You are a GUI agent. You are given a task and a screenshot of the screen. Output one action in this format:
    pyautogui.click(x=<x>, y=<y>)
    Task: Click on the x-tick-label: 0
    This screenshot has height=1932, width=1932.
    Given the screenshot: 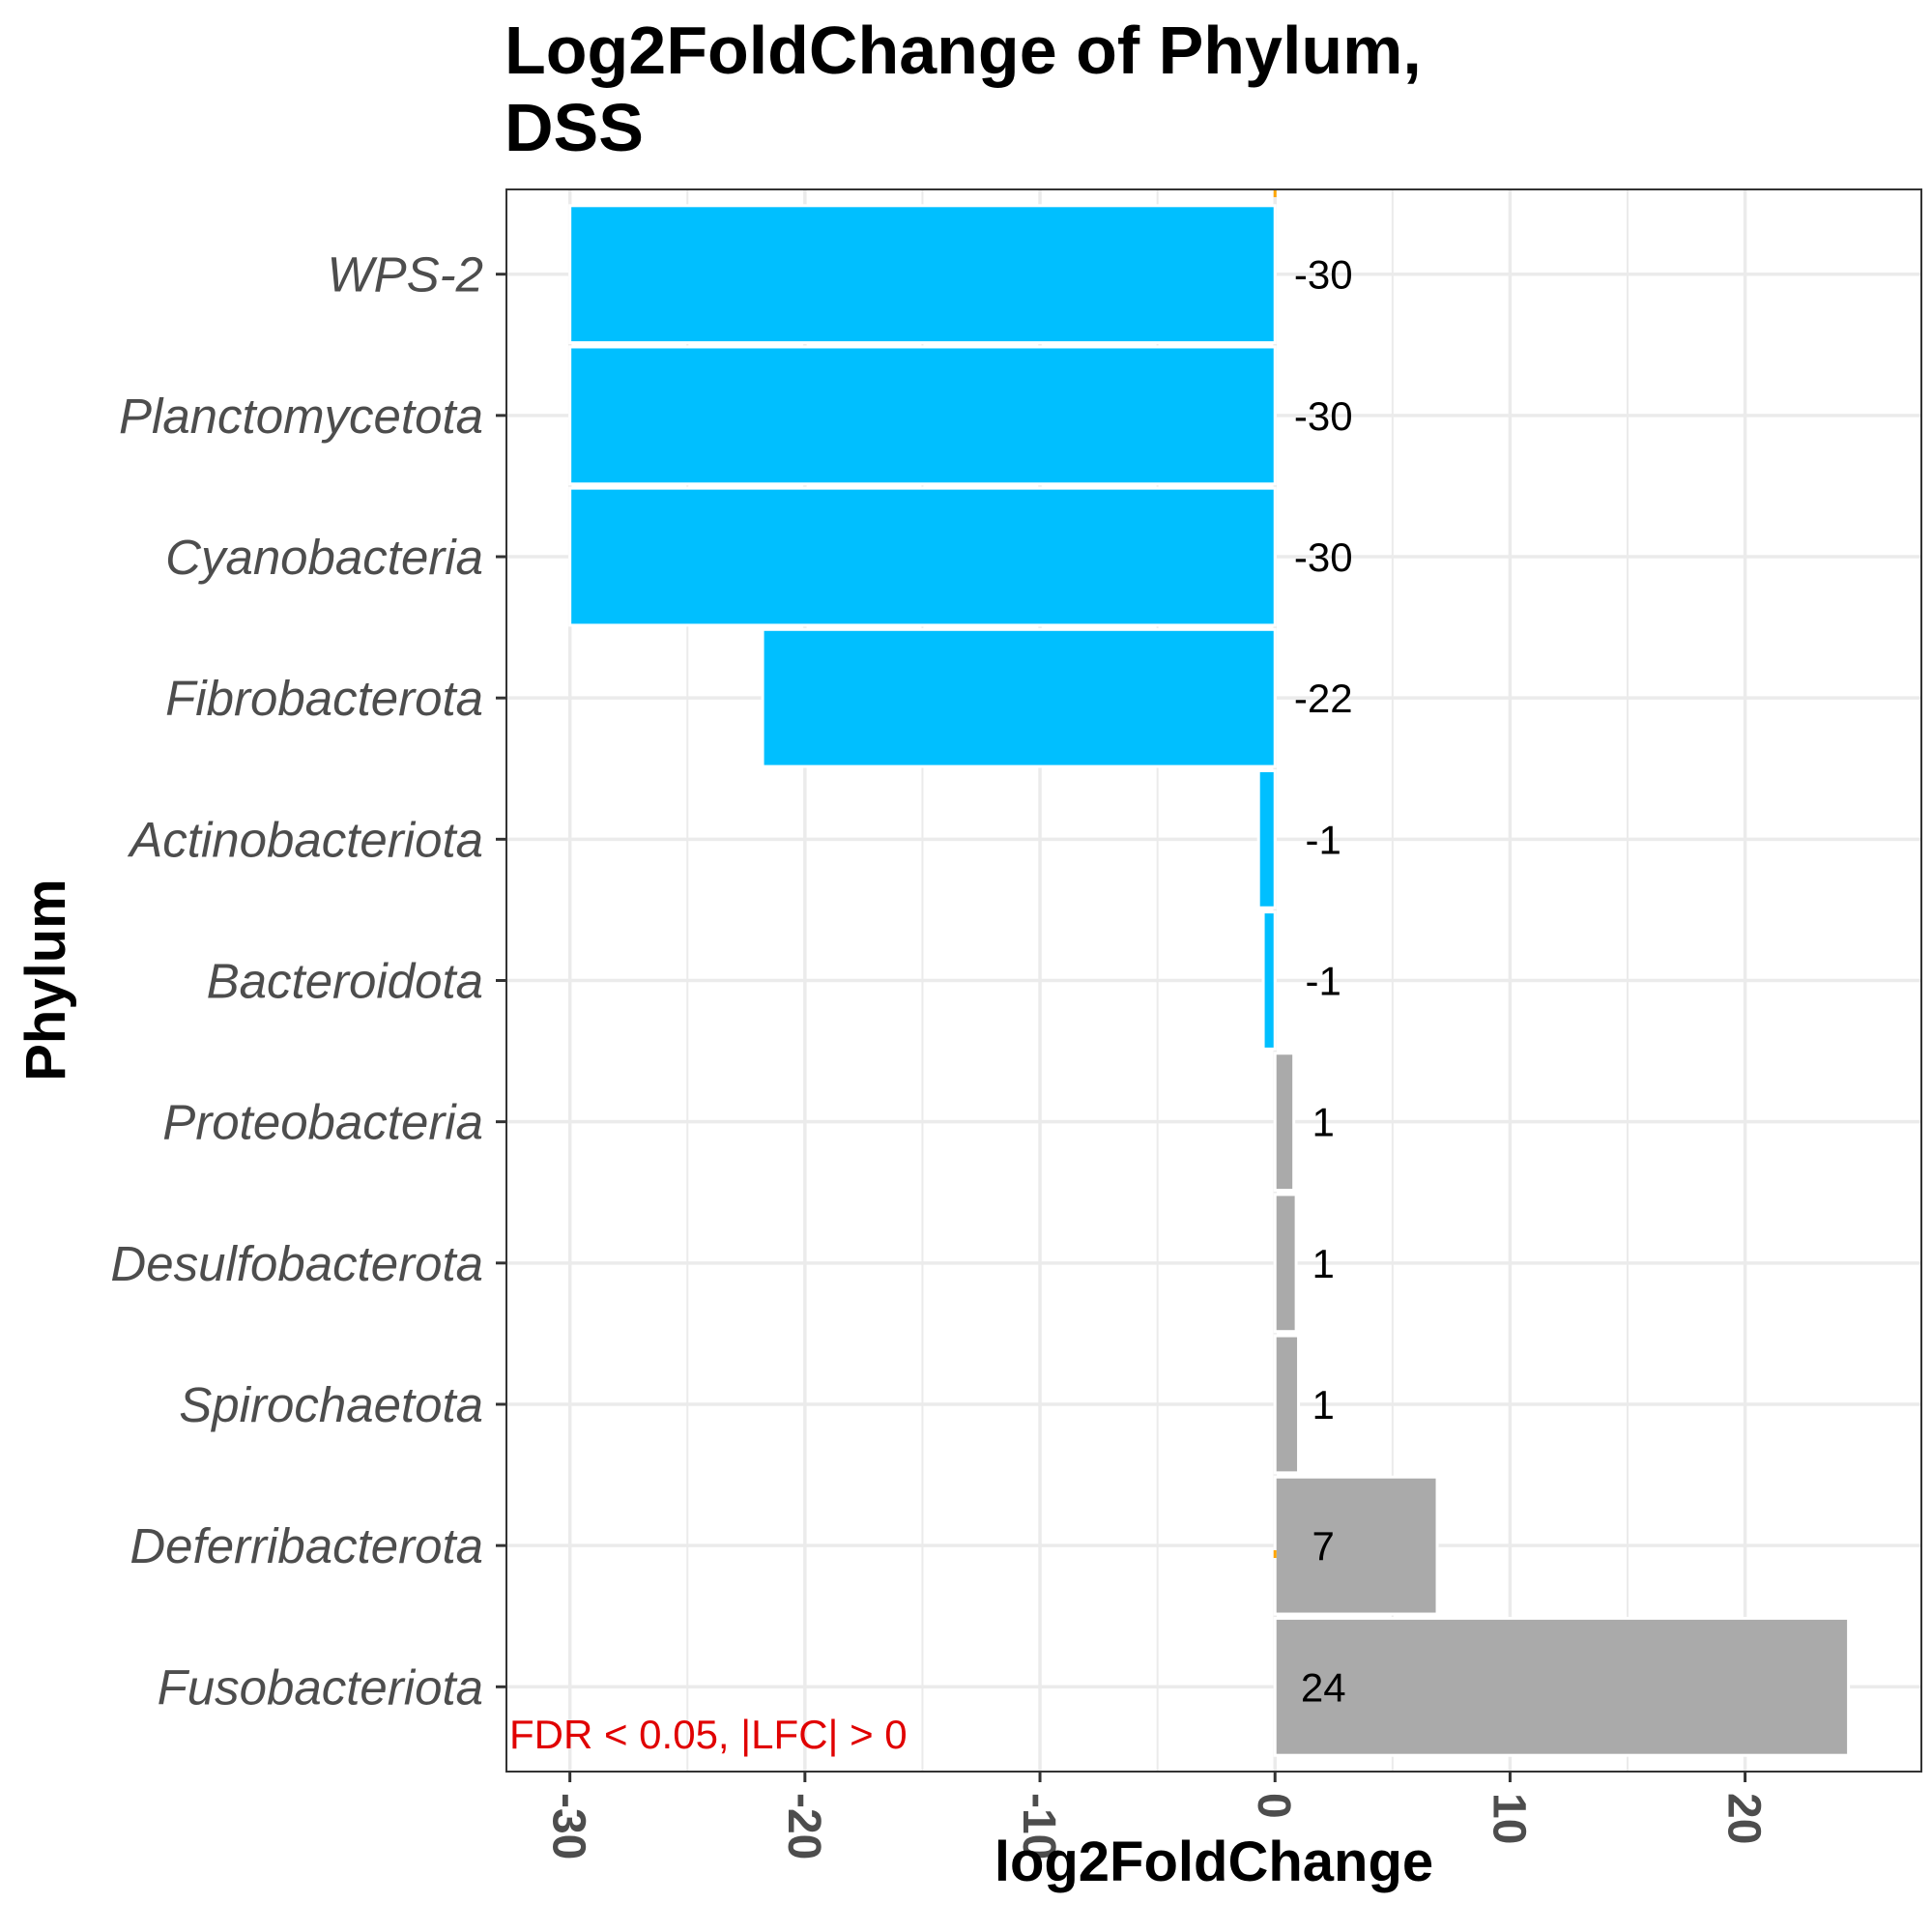 What is the action you would take?
    pyautogui.click(x=1273, y=1806)
    